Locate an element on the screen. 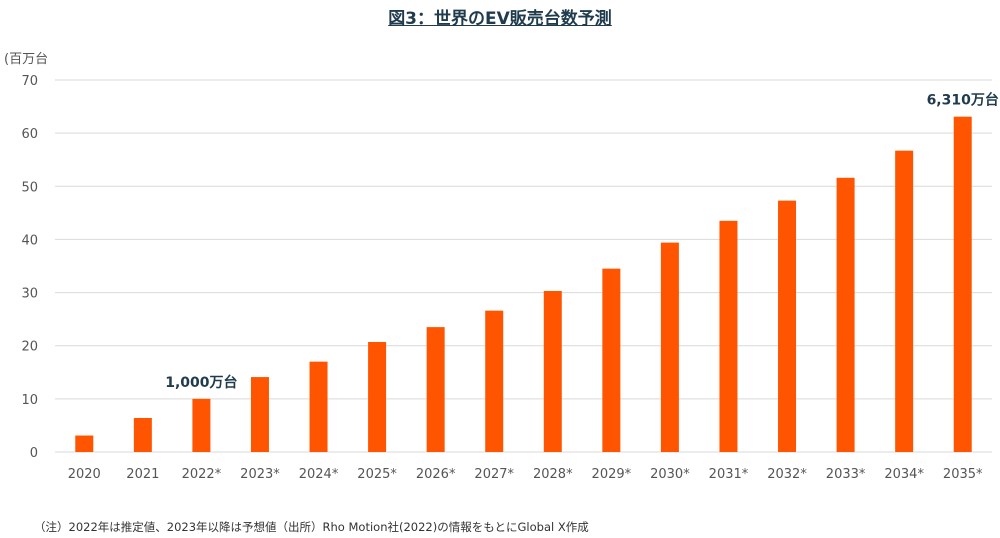 The height and width of the screenshot is (538, 1000). y-tick-label: 70 is located at coordinates (29, 81).